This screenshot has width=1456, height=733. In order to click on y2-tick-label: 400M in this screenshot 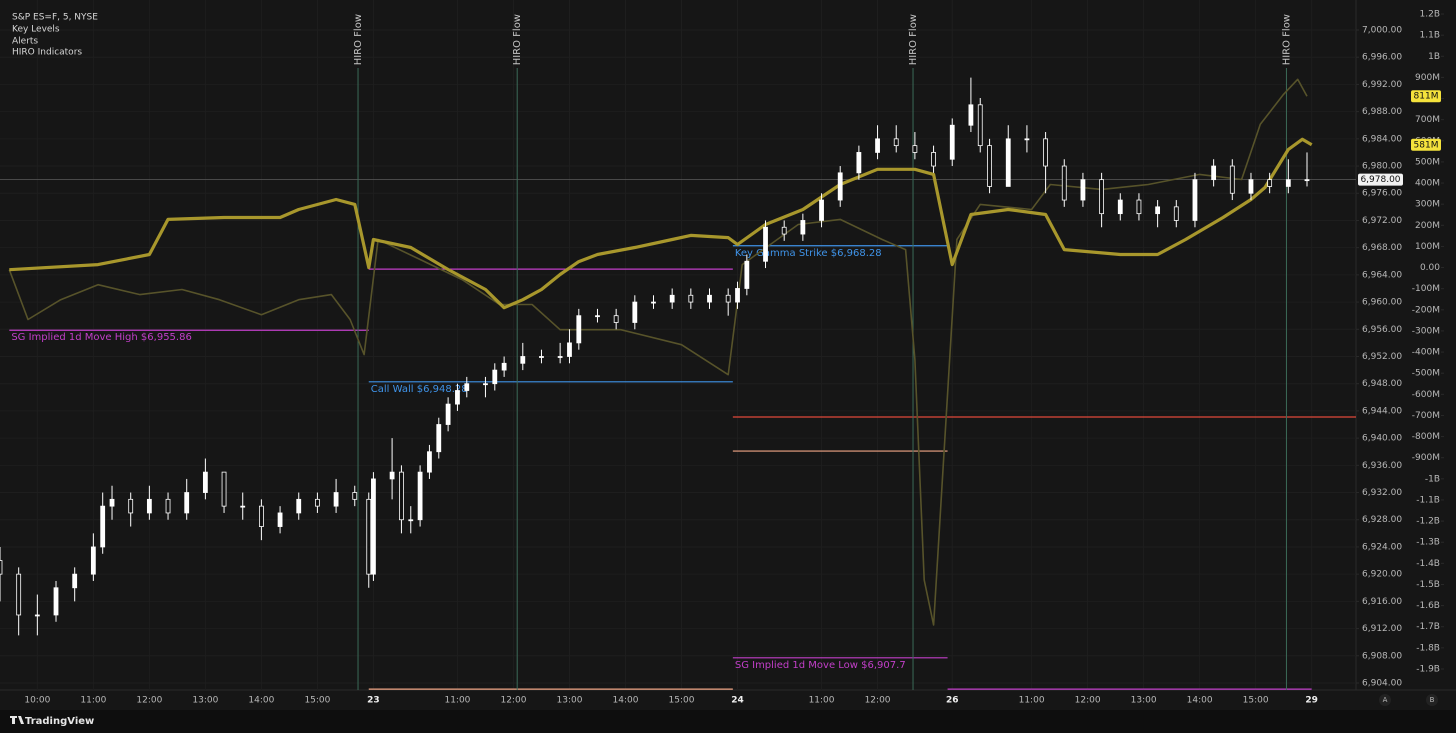, I will do `click(1427, 184)`.